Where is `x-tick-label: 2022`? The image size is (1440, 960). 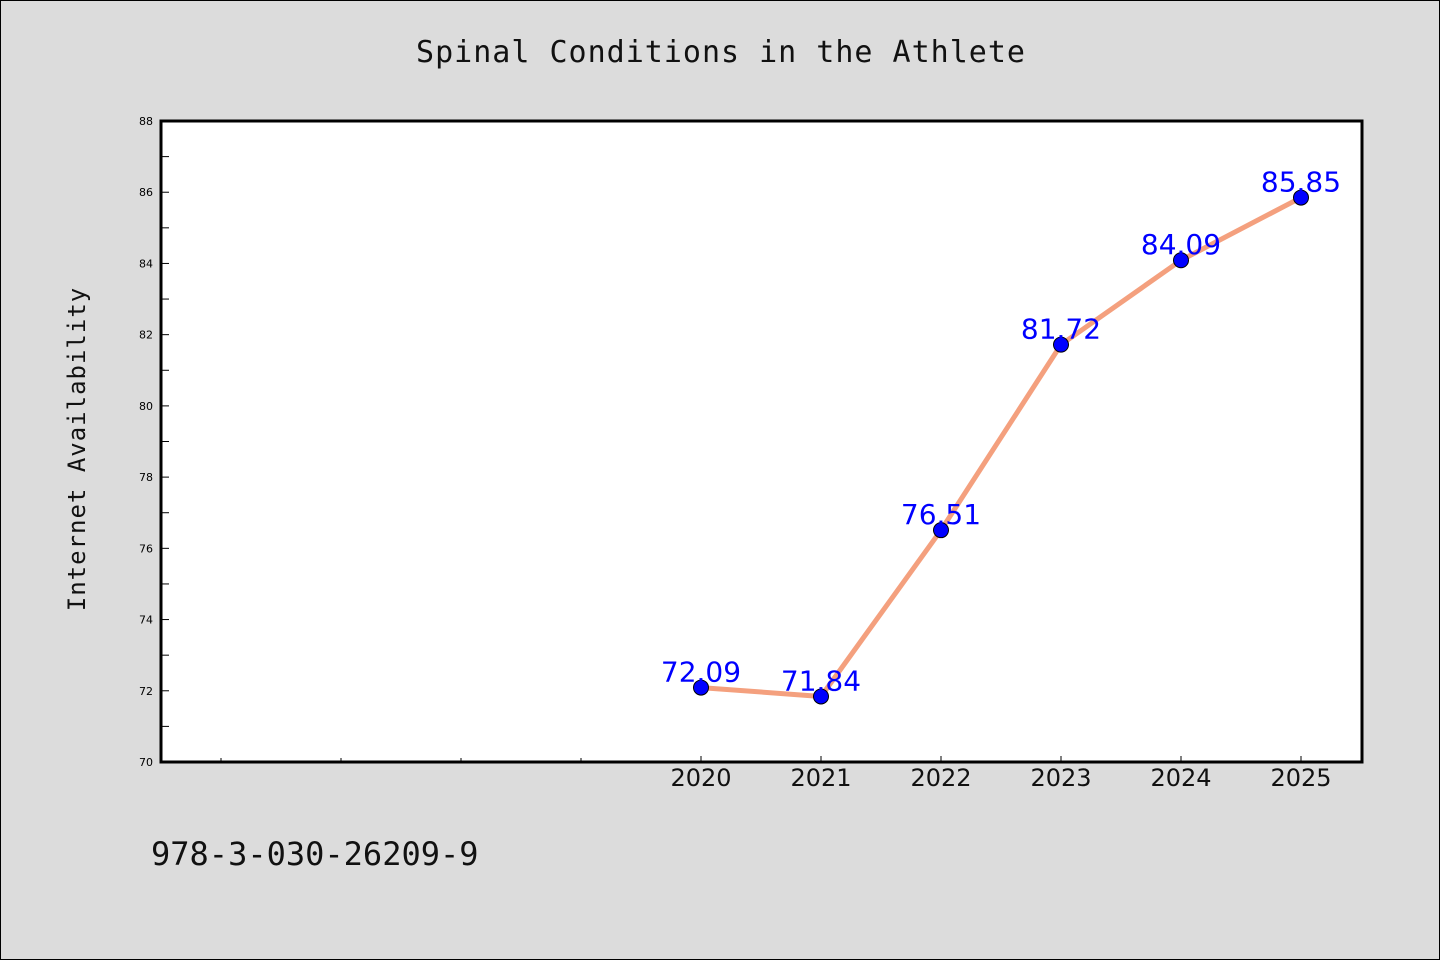
x-tick-label: 2022 is located at coordinates (940, 778).